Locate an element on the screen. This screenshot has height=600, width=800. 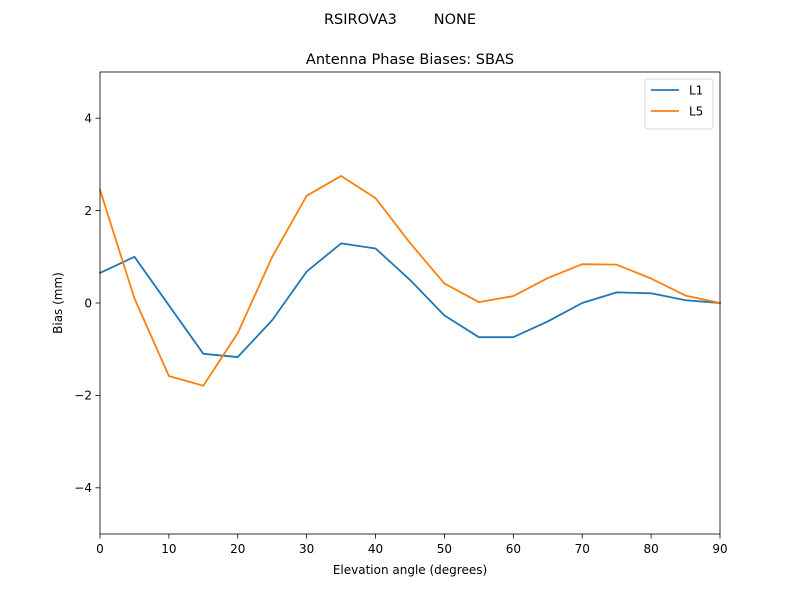
x-tick-label: 30 is located at coordinates (306, 549).